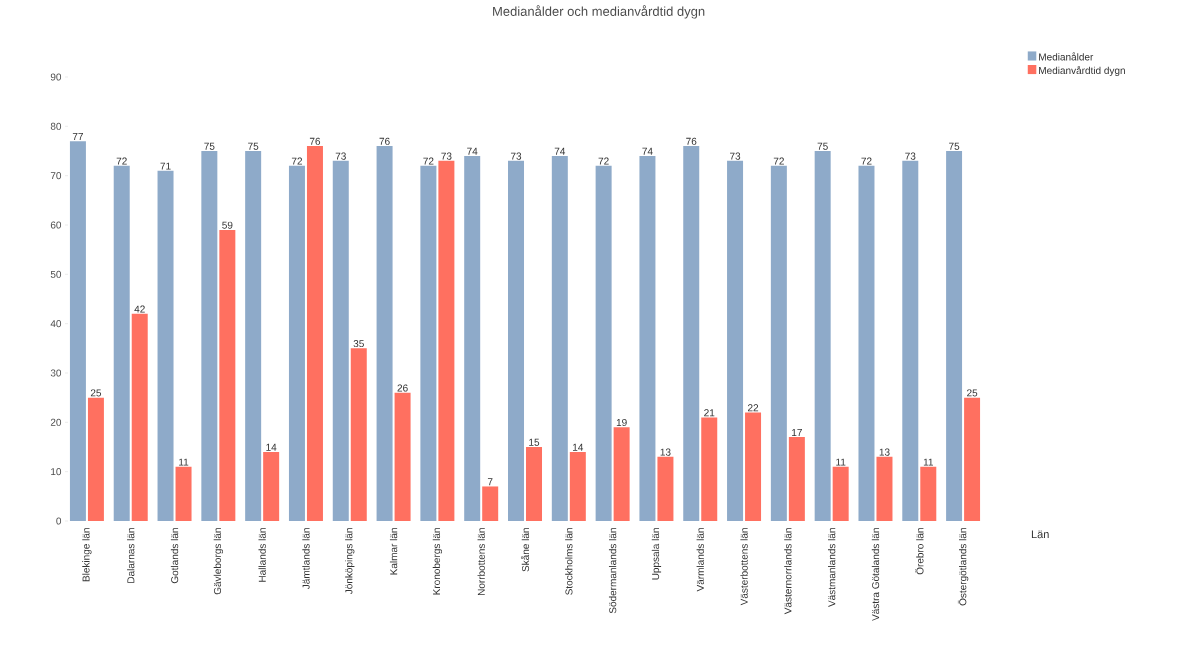  Describe the element at coordinates (709, 413) in the screenshot. I see `data-label: 21` at that location.